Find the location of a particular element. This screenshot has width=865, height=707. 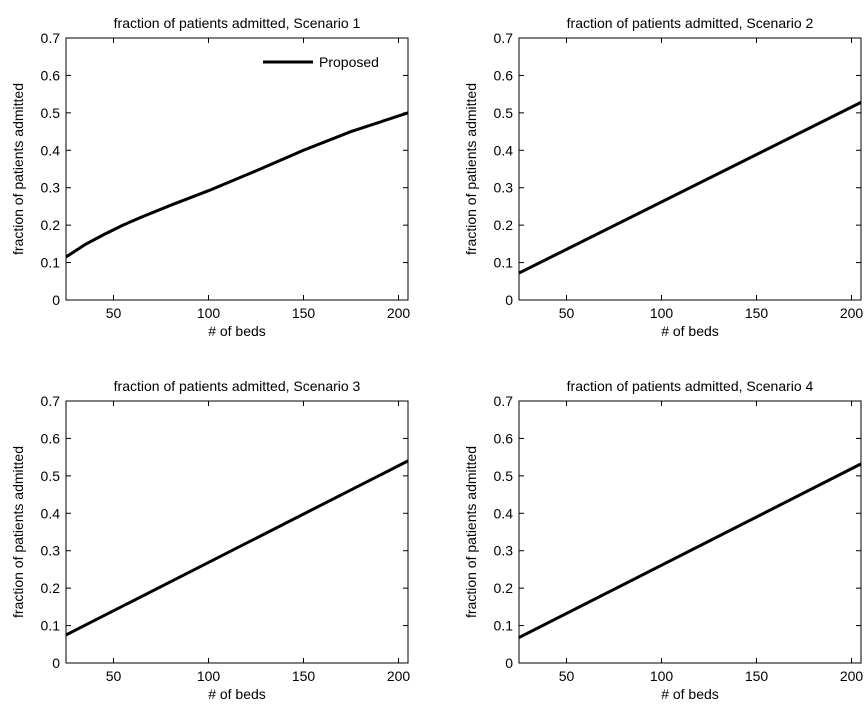

legend: Proposed is located at coordinates (321, 62).